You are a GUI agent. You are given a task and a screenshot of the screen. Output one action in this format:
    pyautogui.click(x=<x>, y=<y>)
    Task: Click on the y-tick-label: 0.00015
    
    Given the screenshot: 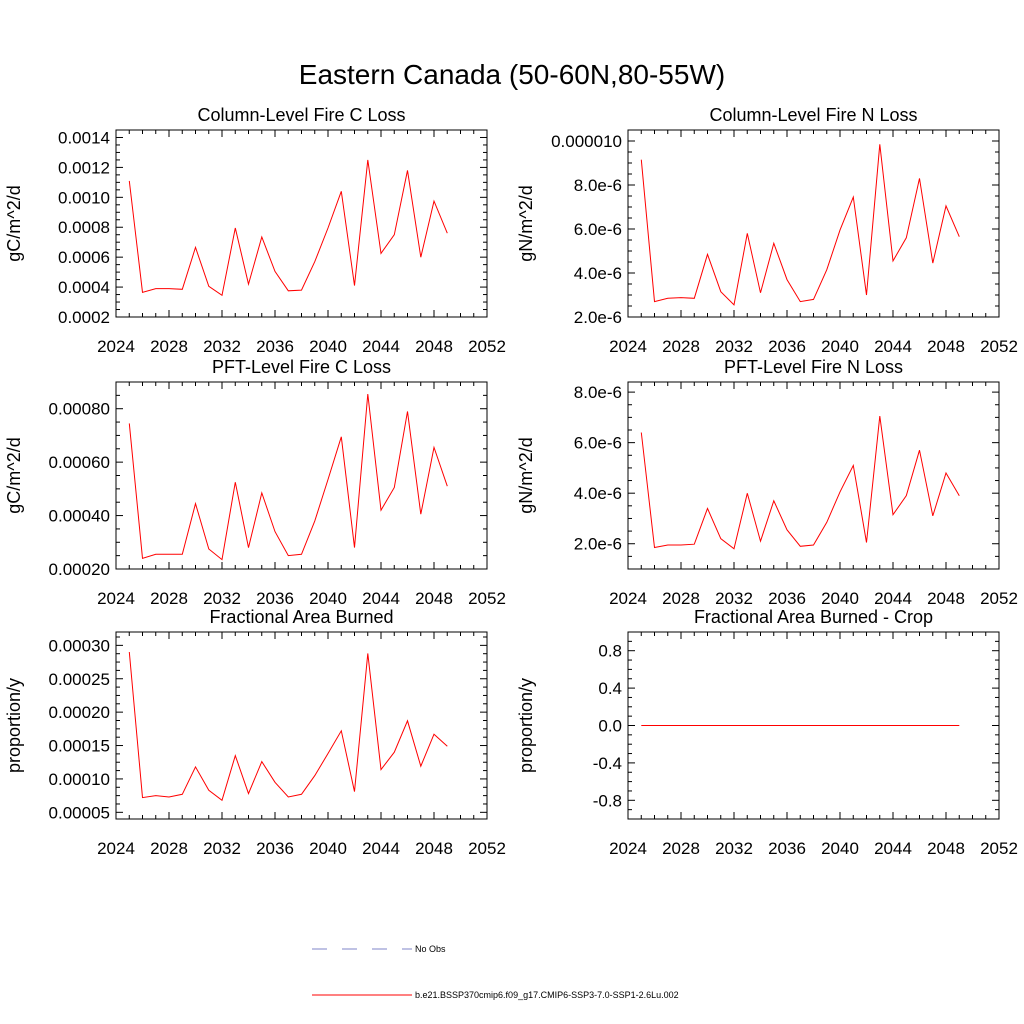 What is the action you would take?
    pyautogui.click(x=79, y=746)
    